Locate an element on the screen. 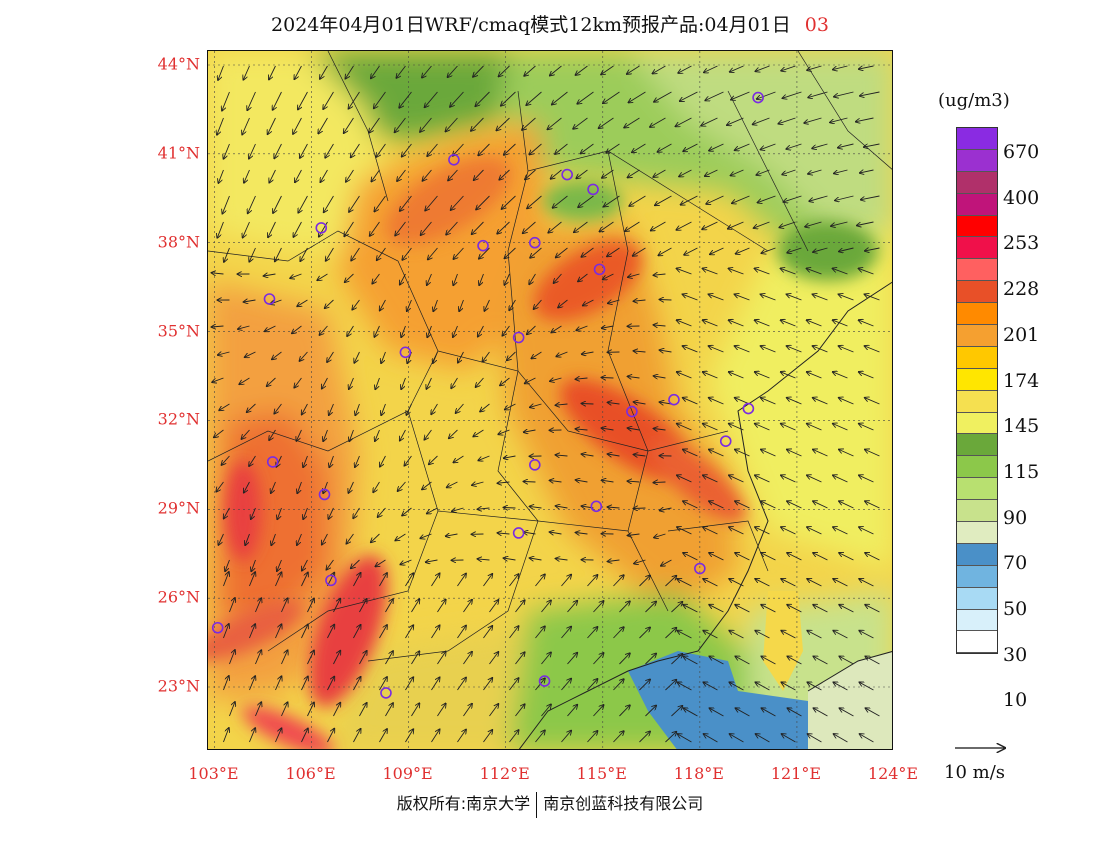 The image size is (1100, 850). title-text: 2024年04月01日WRF/cmaq模式12km预报产品:04月01日 is located at coordinates (531, 25).